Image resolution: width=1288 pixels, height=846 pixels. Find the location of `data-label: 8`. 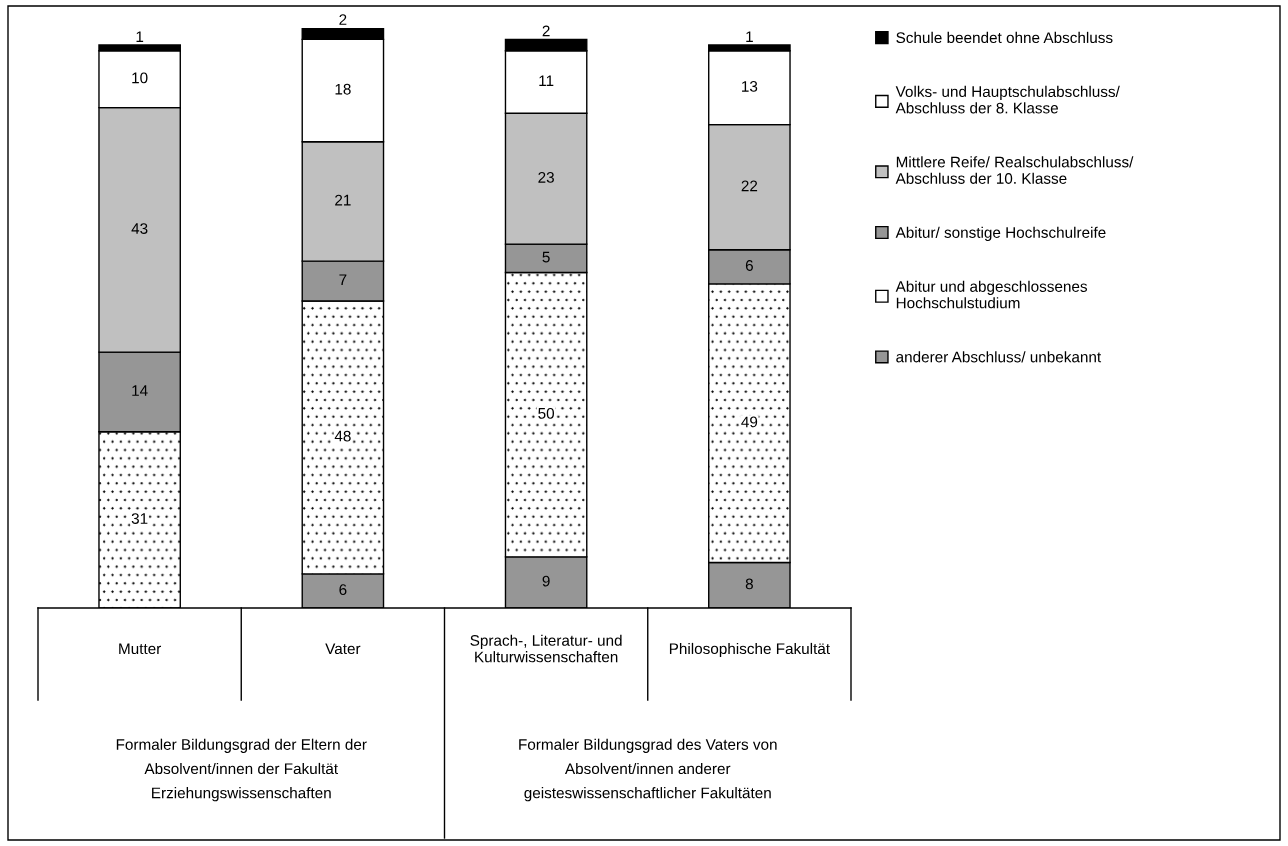

data-label: 8 is located at coordinates (749, 584).